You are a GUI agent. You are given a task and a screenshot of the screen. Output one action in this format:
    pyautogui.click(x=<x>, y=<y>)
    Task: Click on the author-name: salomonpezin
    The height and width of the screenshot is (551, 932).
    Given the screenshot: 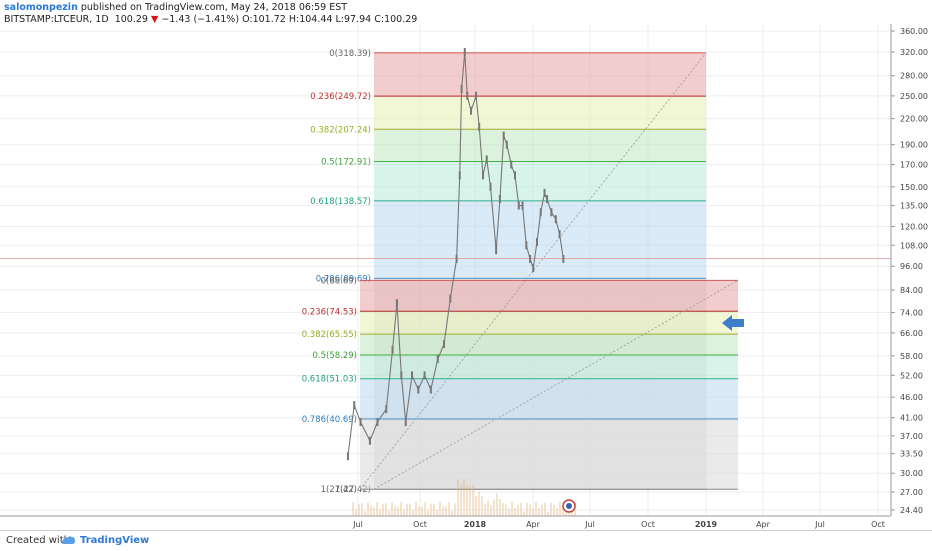 What is the action you would take?
    pyautogui.click(x=41, y=7)
    